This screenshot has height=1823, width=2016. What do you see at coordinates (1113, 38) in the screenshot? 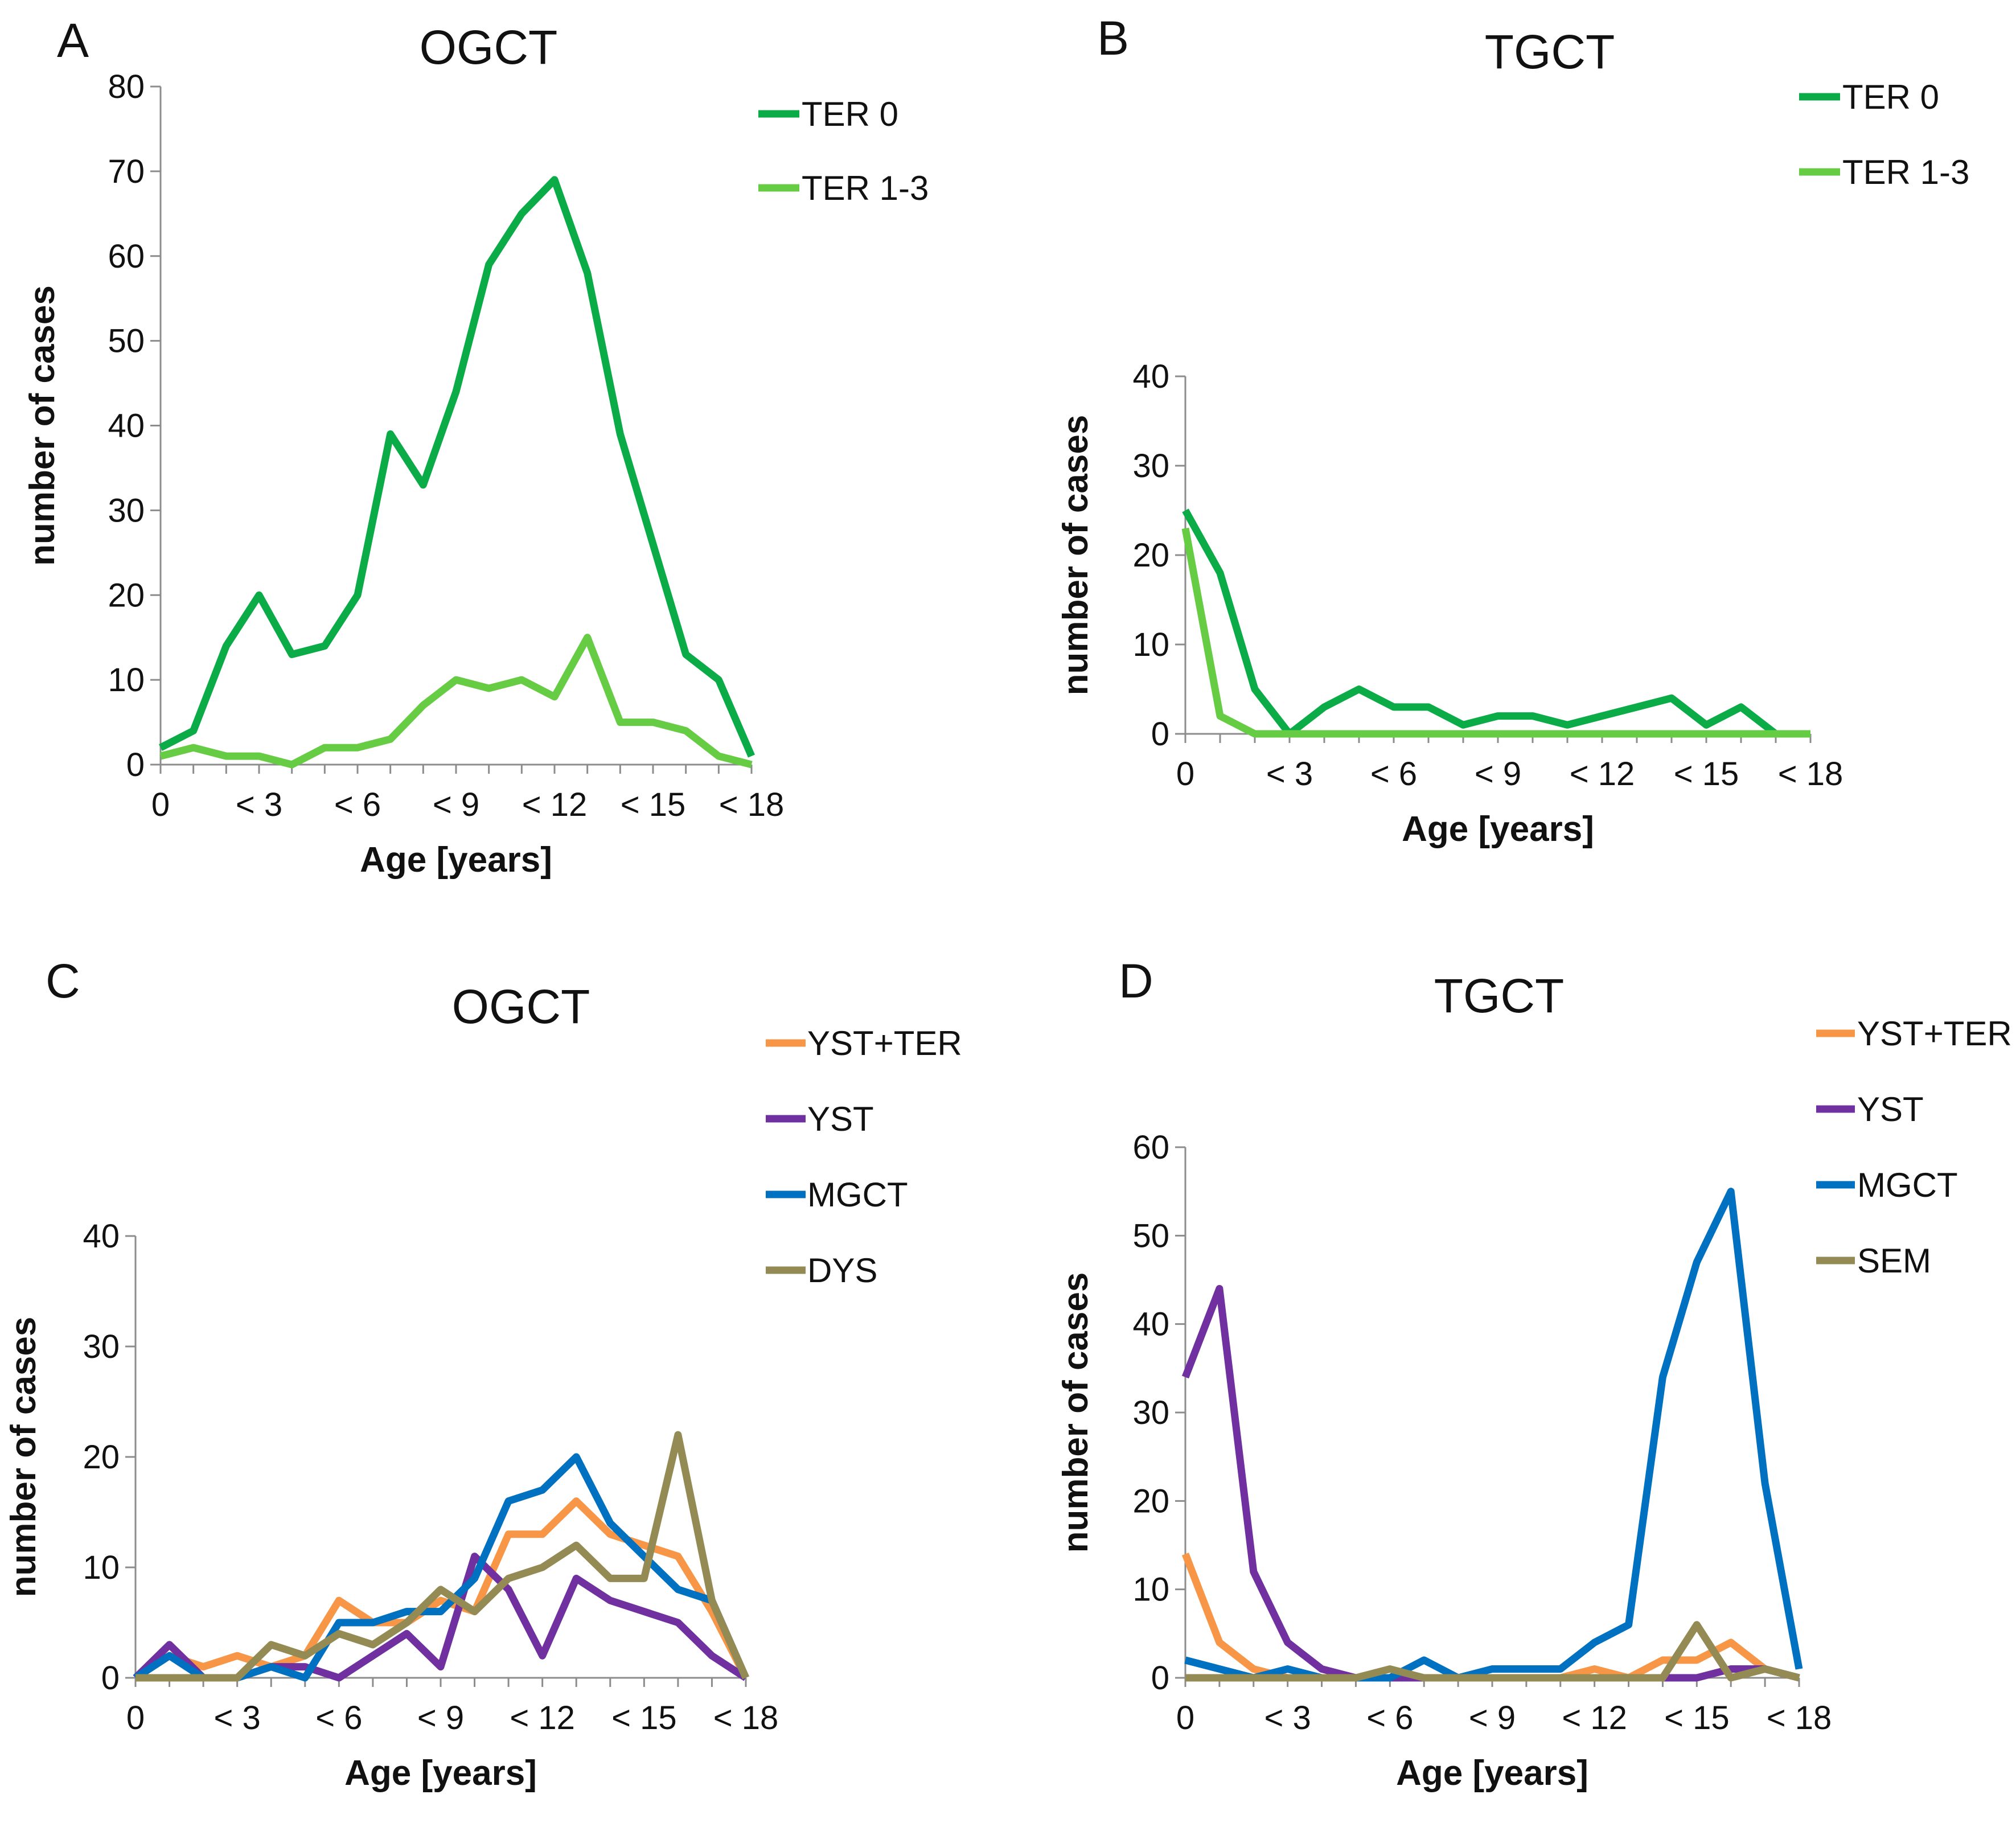
I see `panel-letter: B` at bounding box center [1113, 38].